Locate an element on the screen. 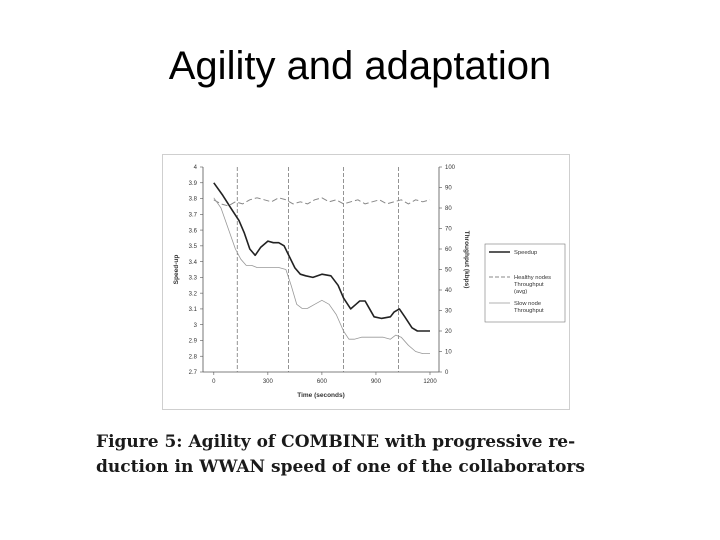 The image size is (720, 540). y-tick-label: 3.4 is located at coordinates (193, 263).